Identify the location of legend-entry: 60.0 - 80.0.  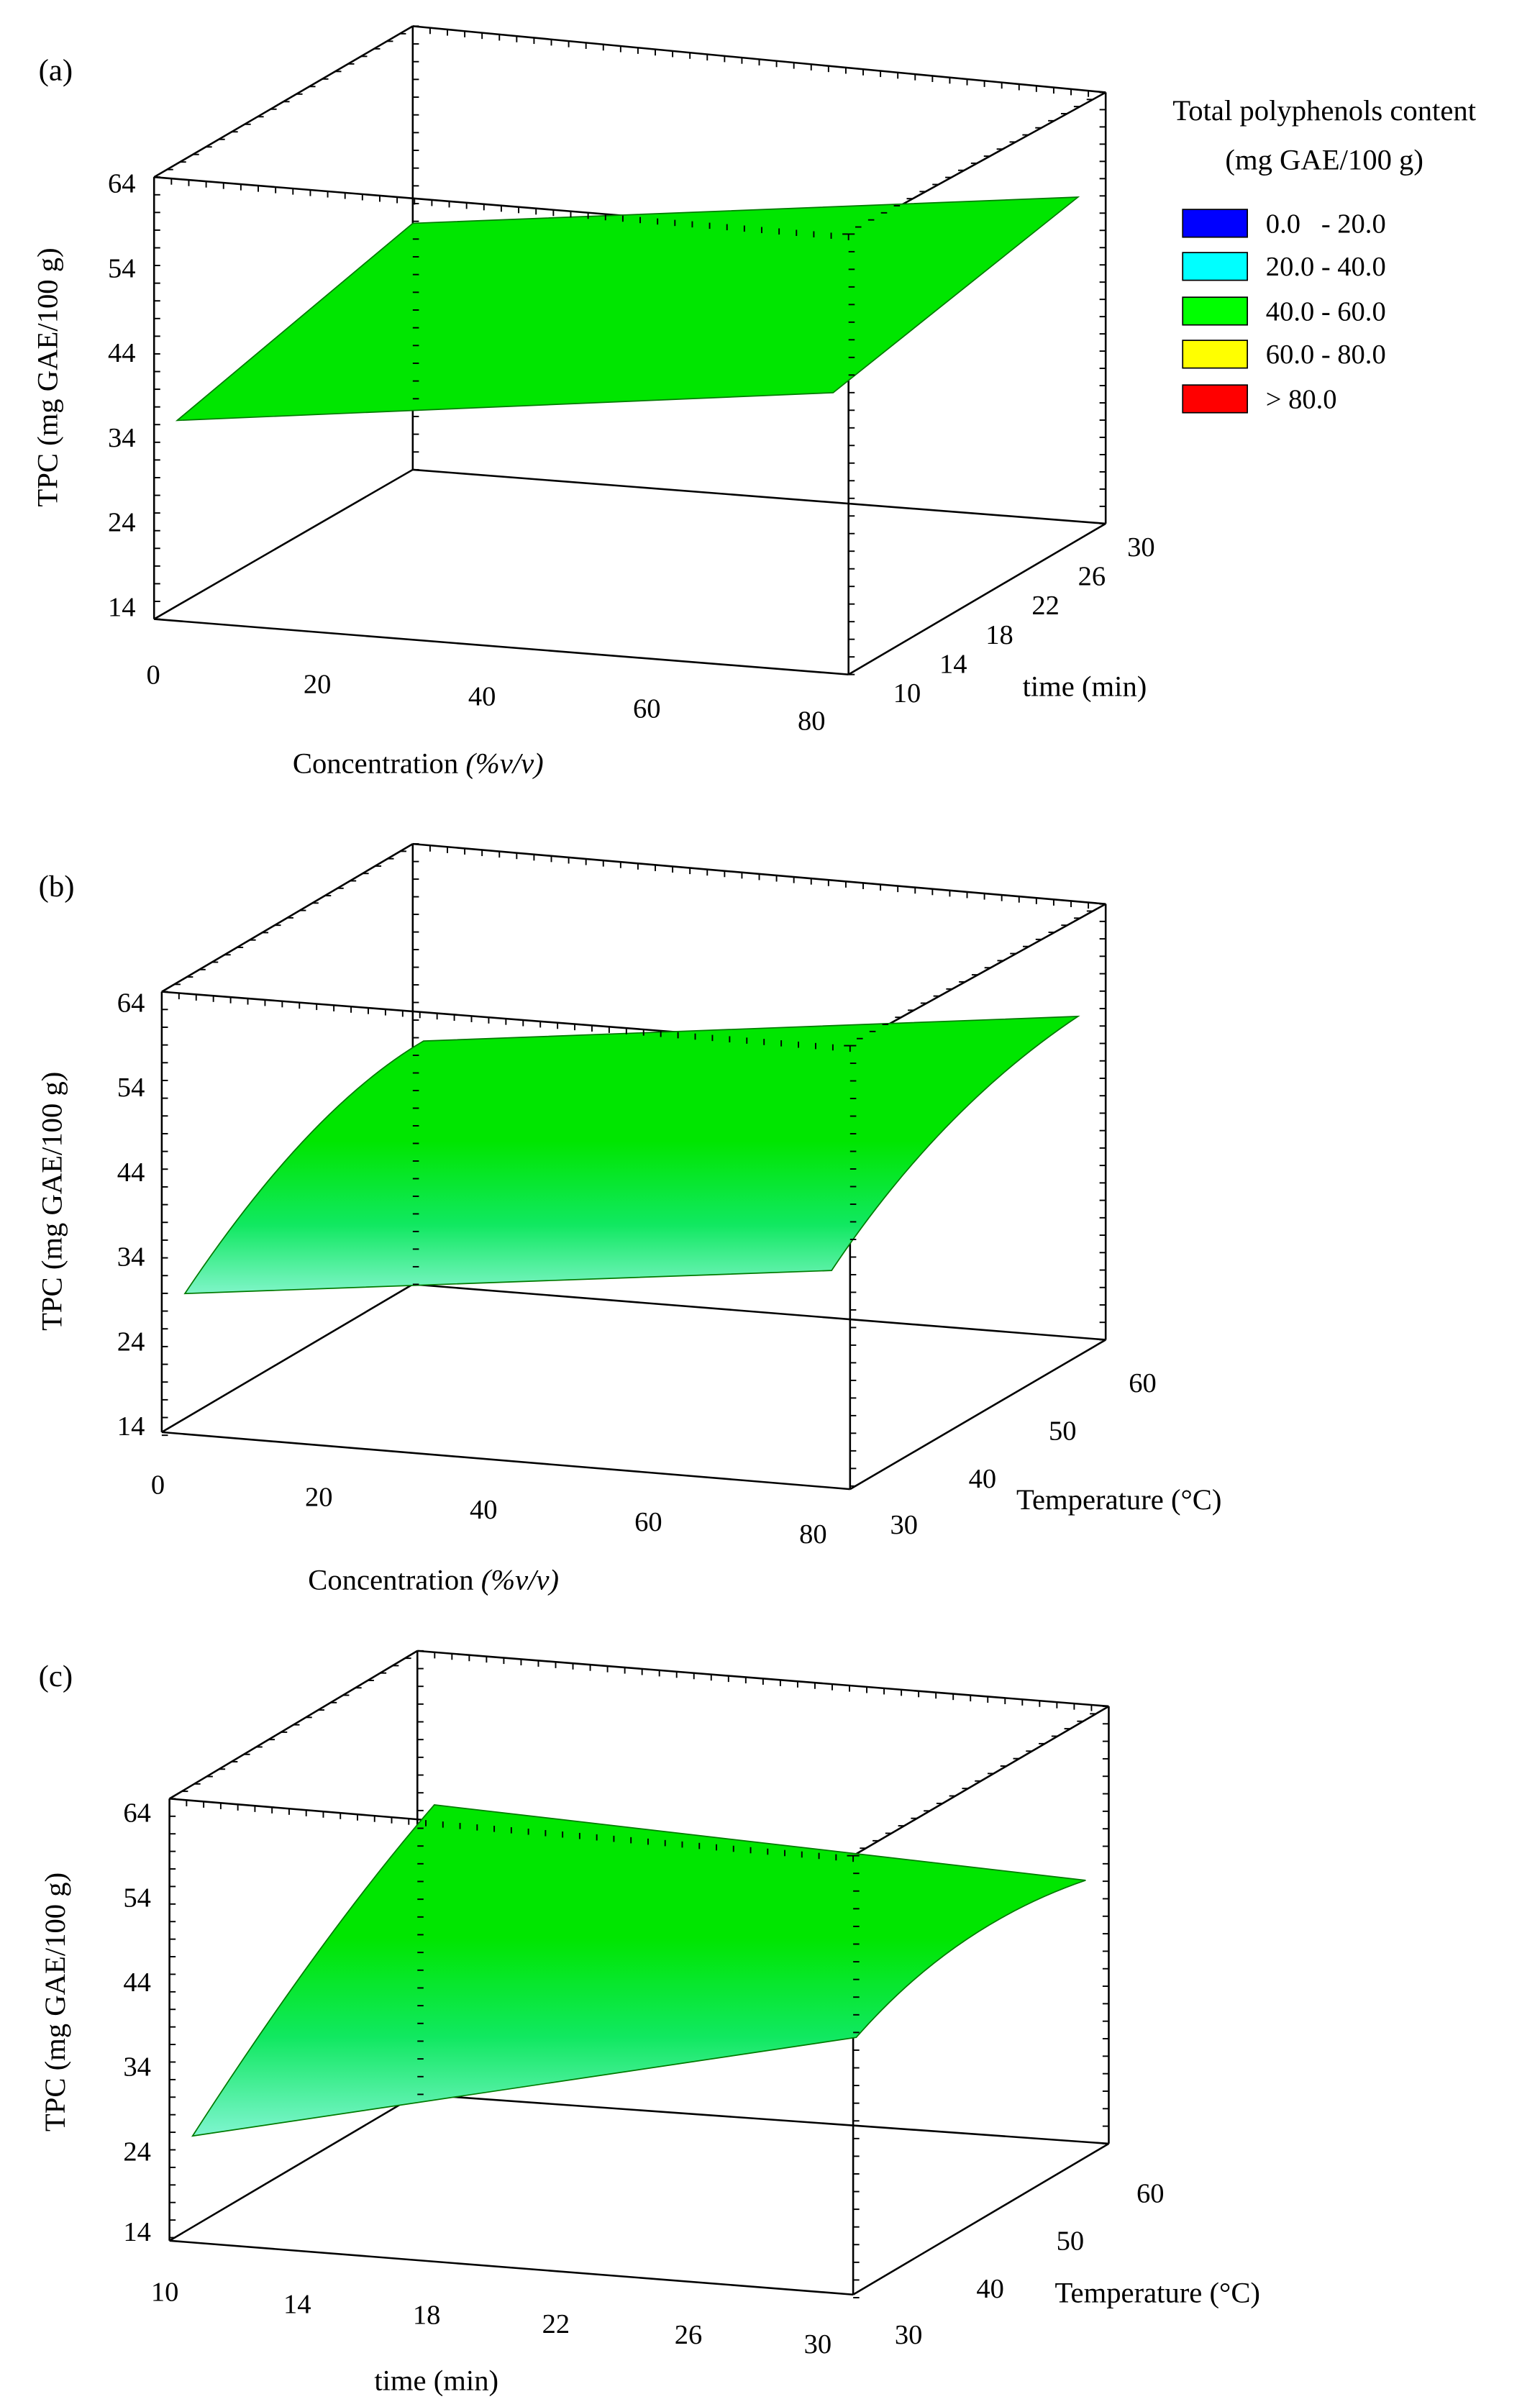
(1284, 355).